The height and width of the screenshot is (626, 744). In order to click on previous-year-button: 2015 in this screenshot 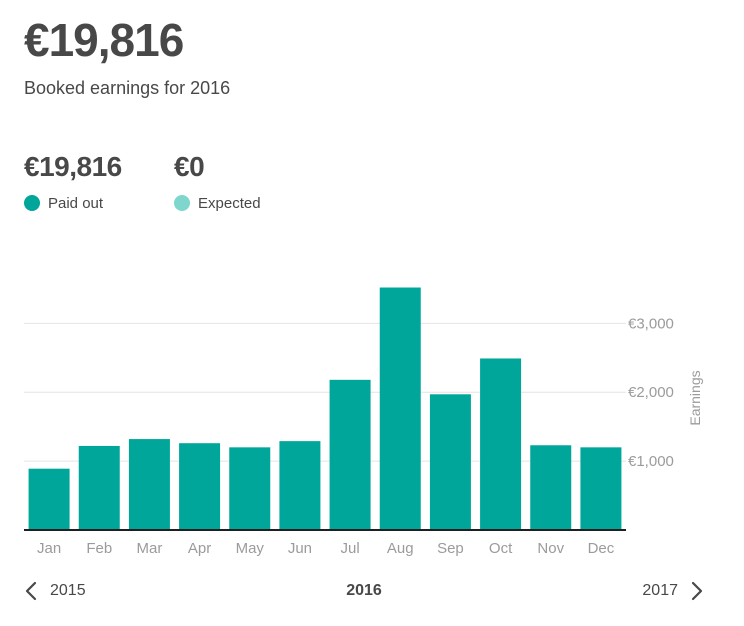, I will do `click(55, 591)`.